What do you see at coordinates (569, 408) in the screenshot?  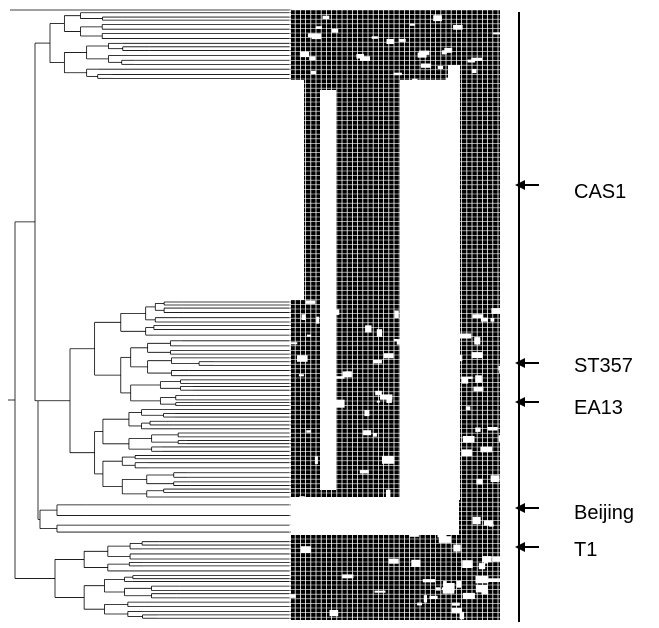 I see `lineage-marker-ea13: EA13` at bounding box center [569, 408].